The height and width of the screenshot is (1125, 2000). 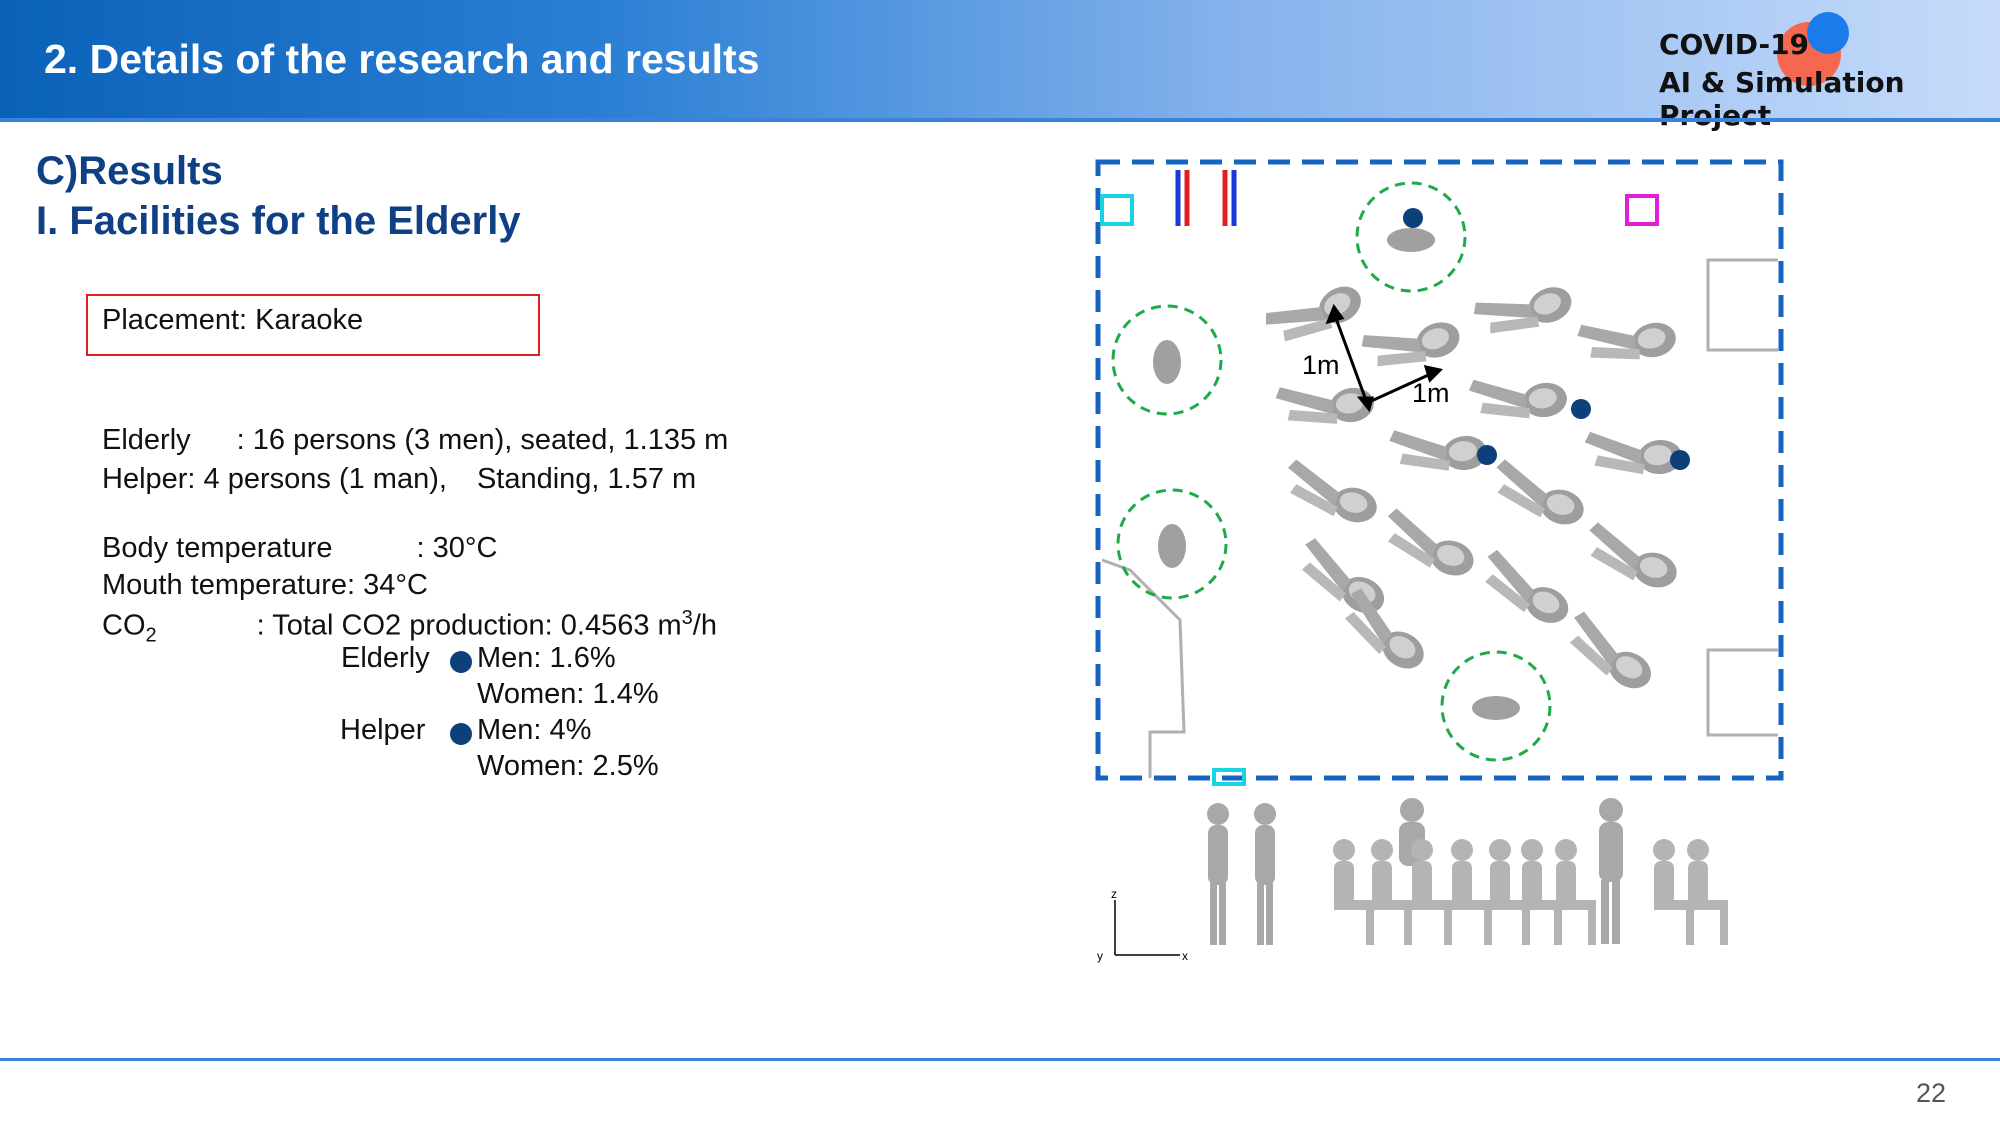 I want to click on side-view-people, so click(x=1415, y=871).